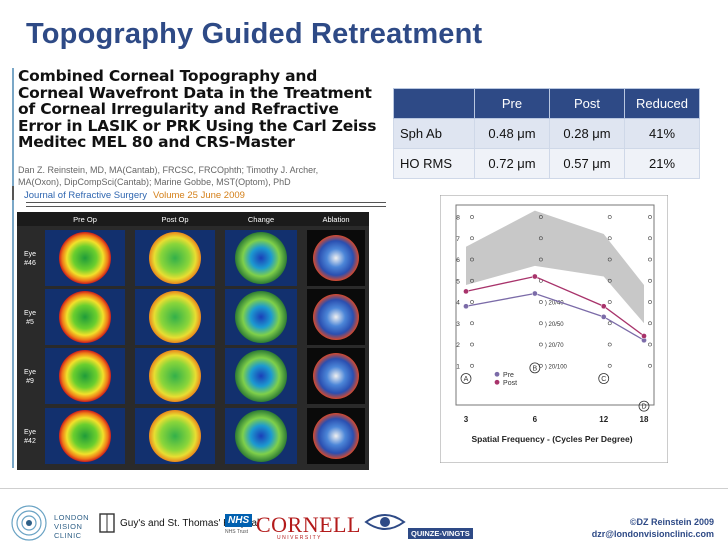 The height and width of the screenshot is (546, 728). What do you see at coordinates (644, 419) in the screenshot?
I see `chart-x-tick-label: 18` at bounding box center [644, 419].